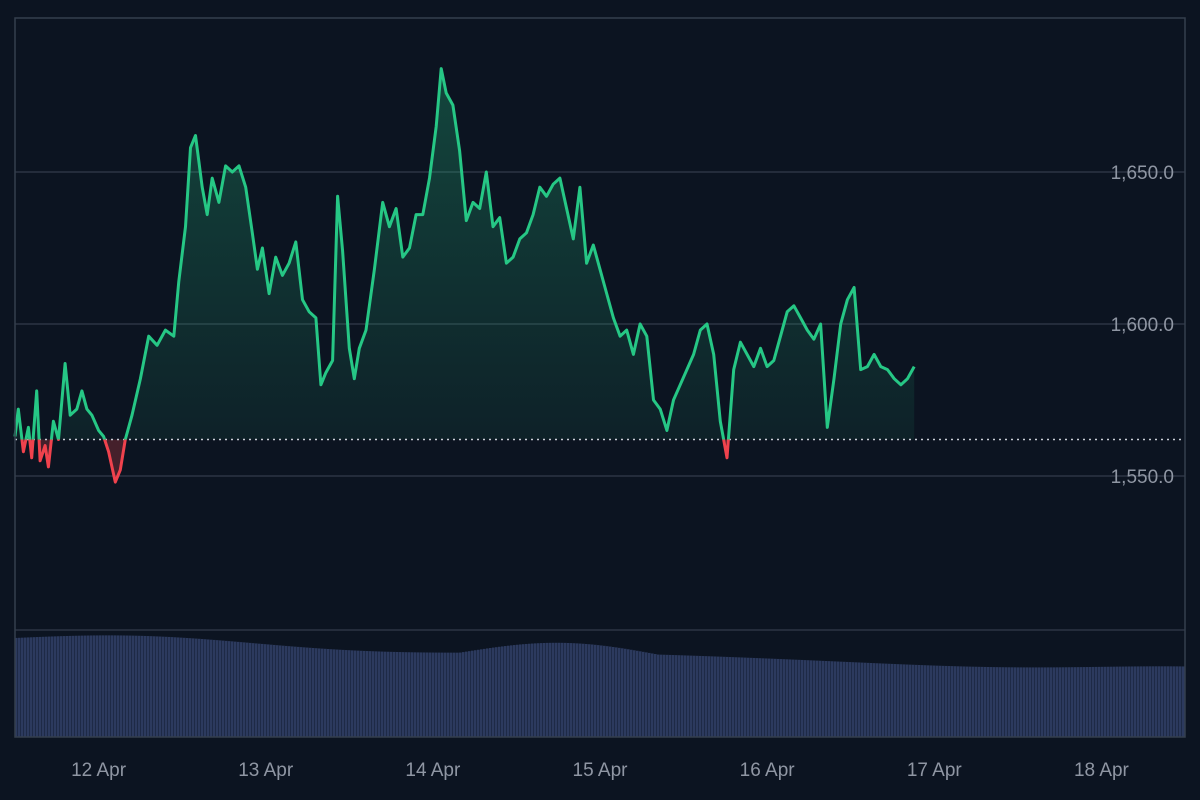 Image resolution: width=1200 pixels, height=800 pixels. Describe the element at coordinates (600, 686) in the screenshot. I see `volume-pane` at that location.